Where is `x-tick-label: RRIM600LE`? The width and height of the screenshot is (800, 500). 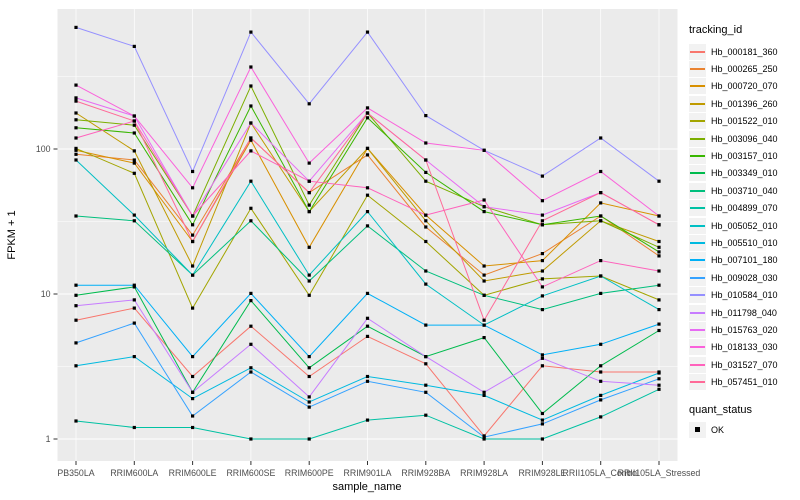 x-tick-label: RRIM600LE is located at coordinates (193, 473).